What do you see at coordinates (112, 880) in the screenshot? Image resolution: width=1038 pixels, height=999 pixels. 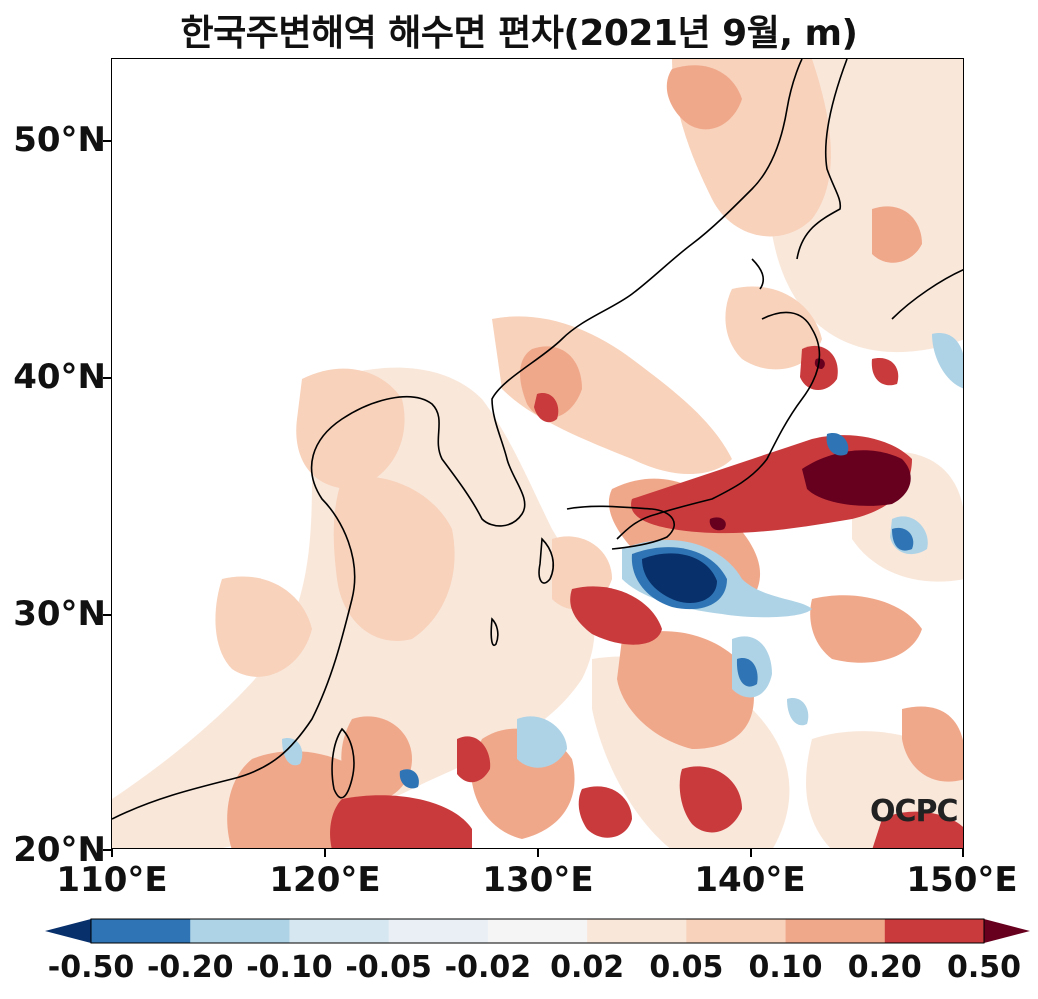 I see `lon-label-110e: 110°E` at bounding box center [112, 880].